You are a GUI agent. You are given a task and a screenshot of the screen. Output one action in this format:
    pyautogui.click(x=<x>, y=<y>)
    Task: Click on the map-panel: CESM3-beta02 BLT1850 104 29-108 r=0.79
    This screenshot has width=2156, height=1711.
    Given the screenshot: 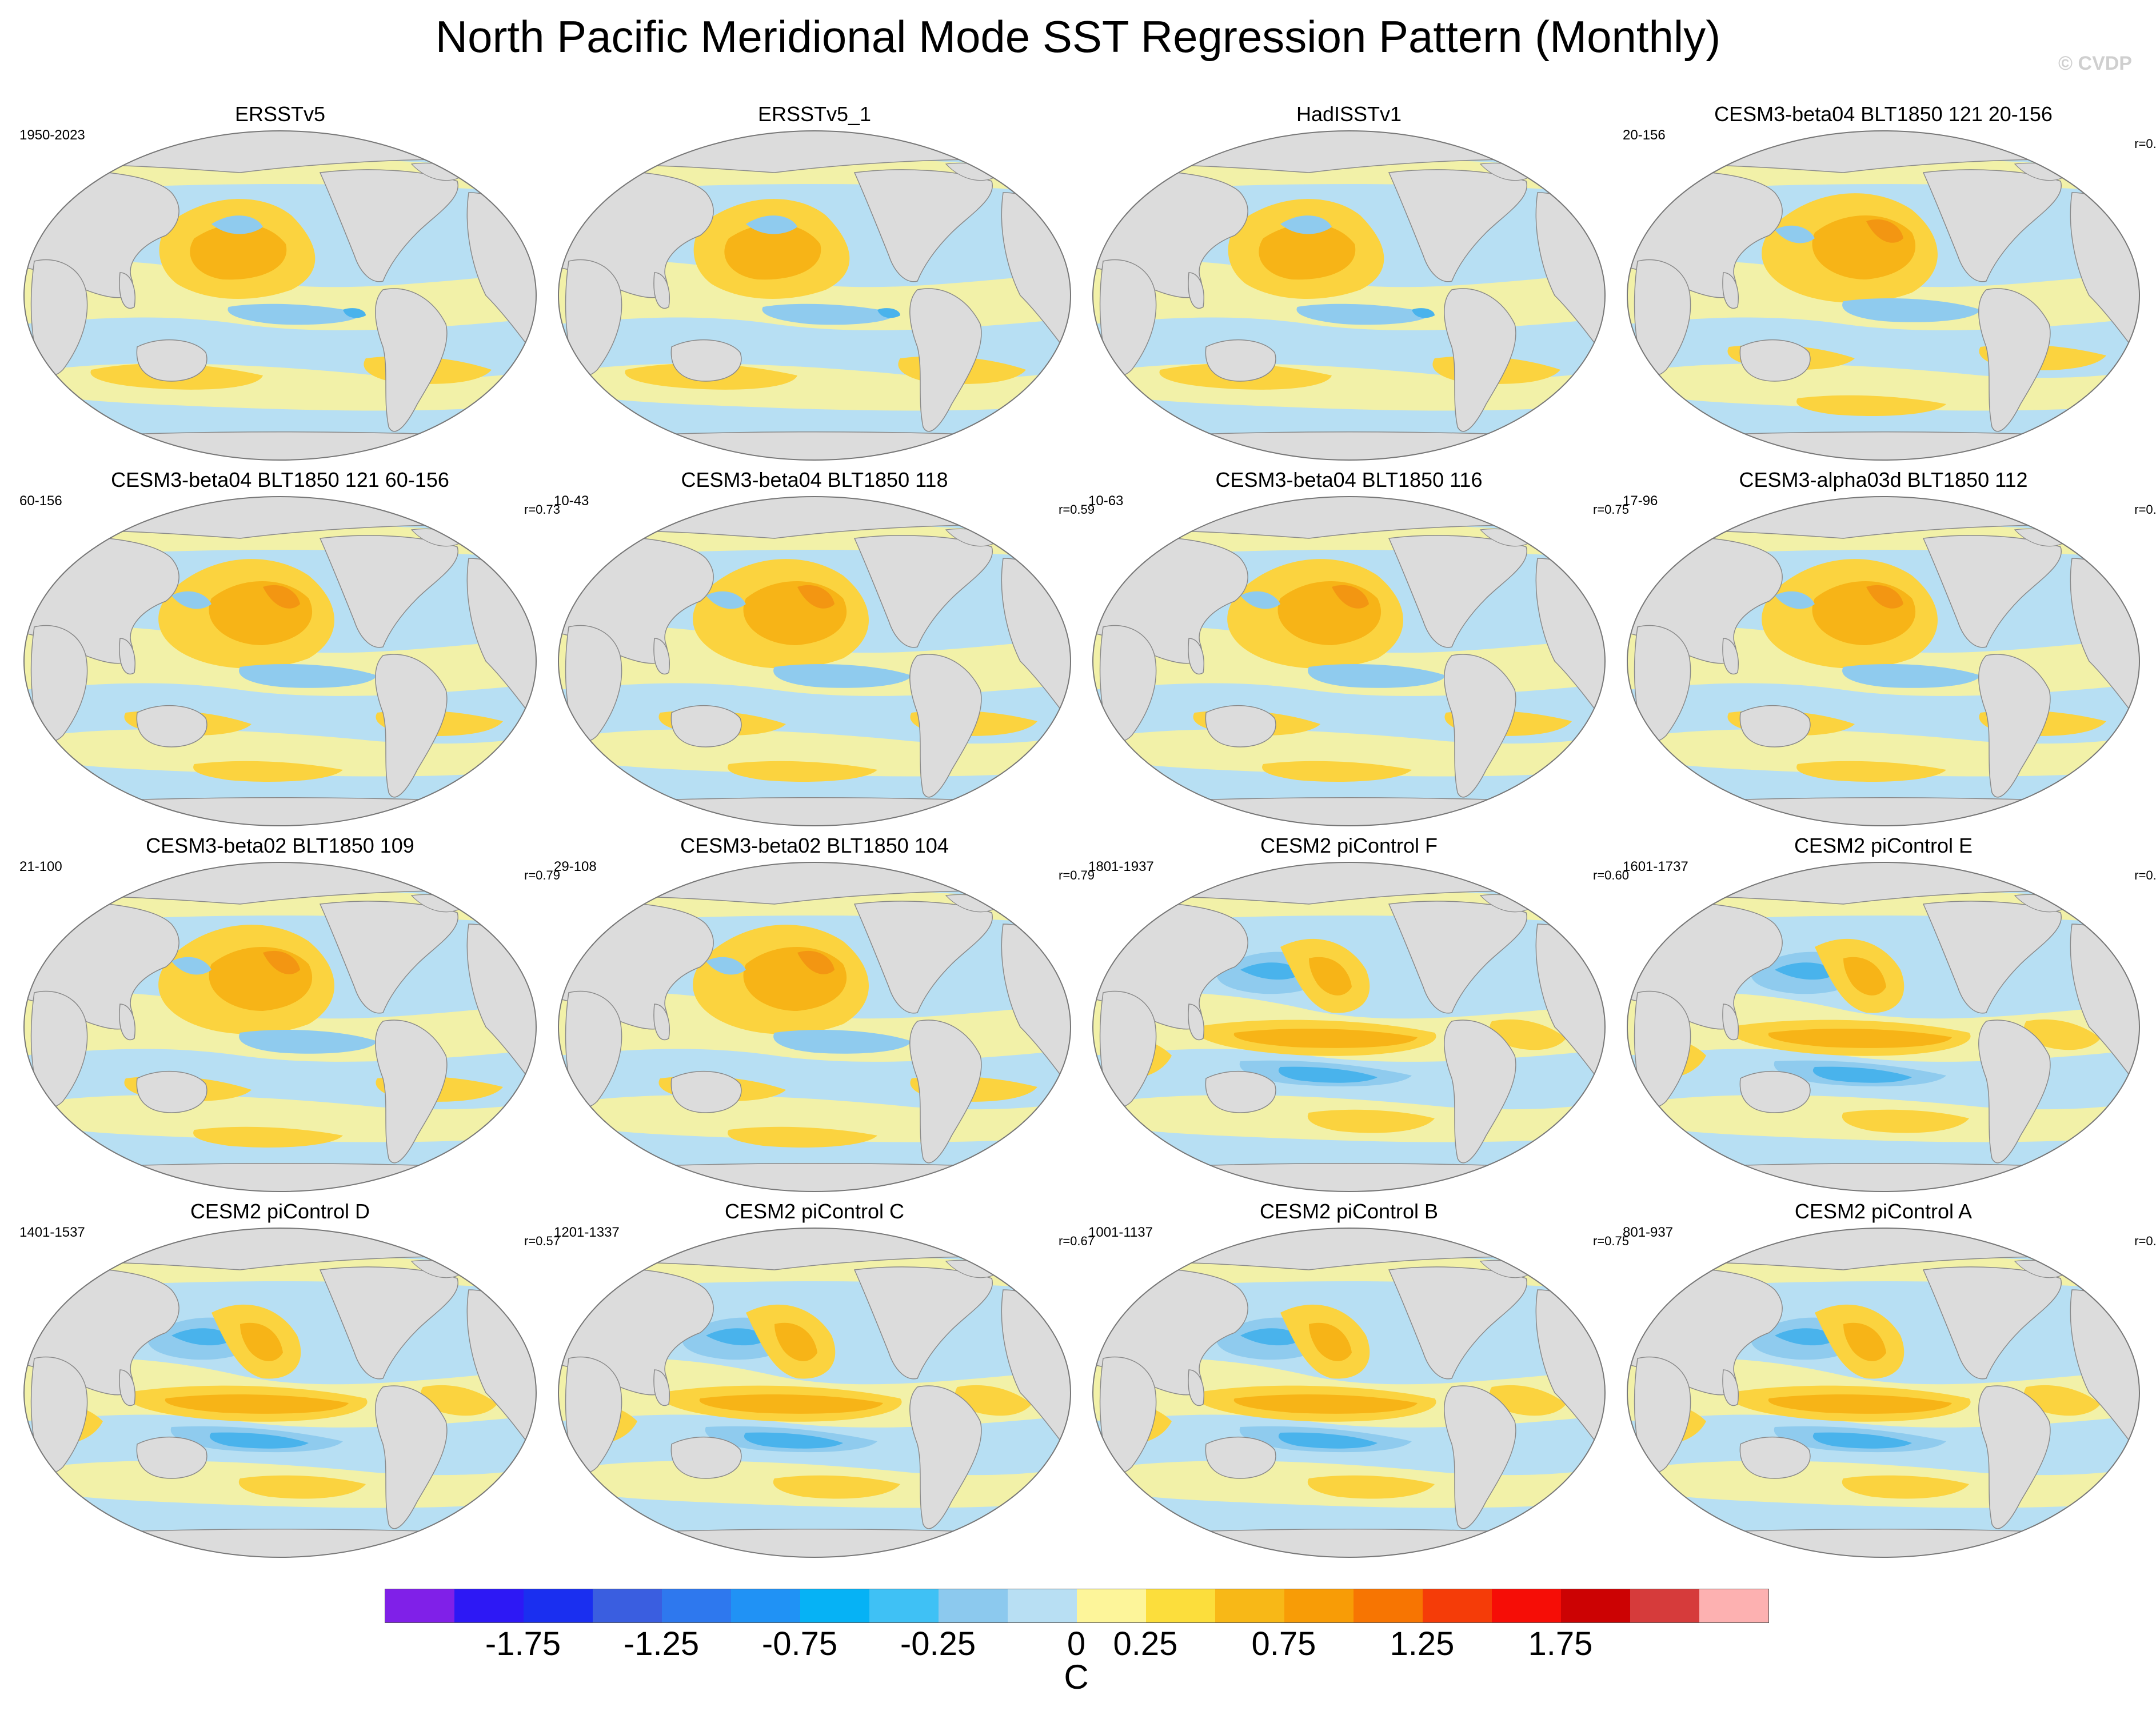 What is the action you would take?
    pyautogui.click(x=820, y=1017)
    